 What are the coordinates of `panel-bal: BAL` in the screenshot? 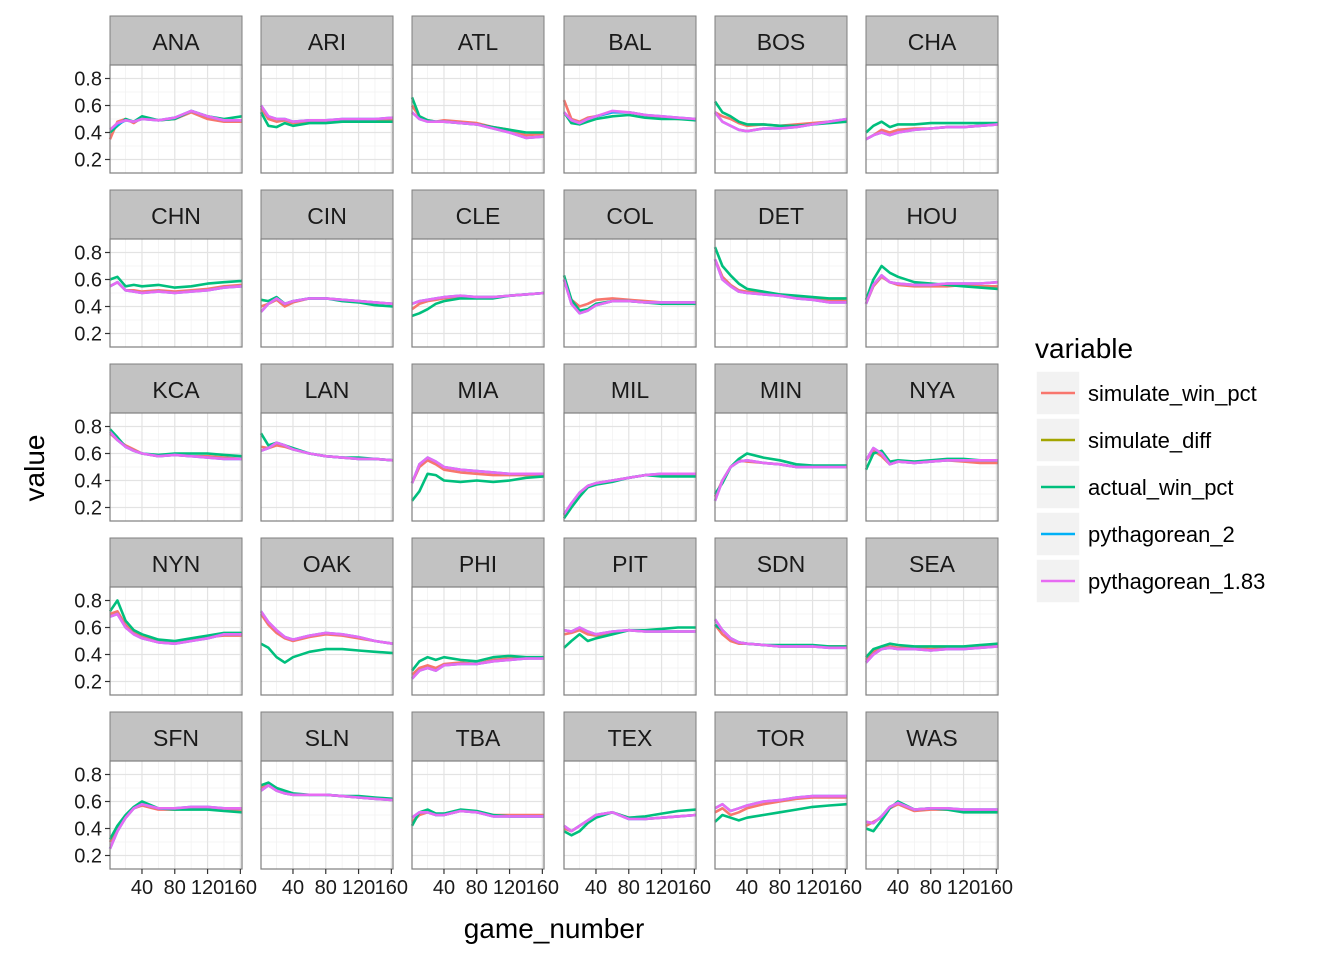 It's located at (629, 94).